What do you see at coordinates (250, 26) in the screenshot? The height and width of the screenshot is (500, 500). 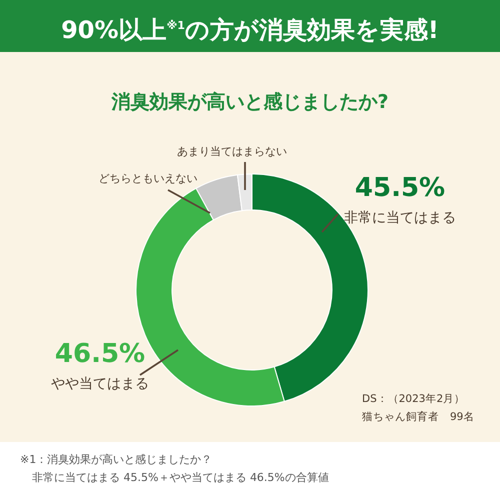 I see `title: 90%以上$^{※1}$の方が消臭効果を実感!` at bounding box center [250, 26].